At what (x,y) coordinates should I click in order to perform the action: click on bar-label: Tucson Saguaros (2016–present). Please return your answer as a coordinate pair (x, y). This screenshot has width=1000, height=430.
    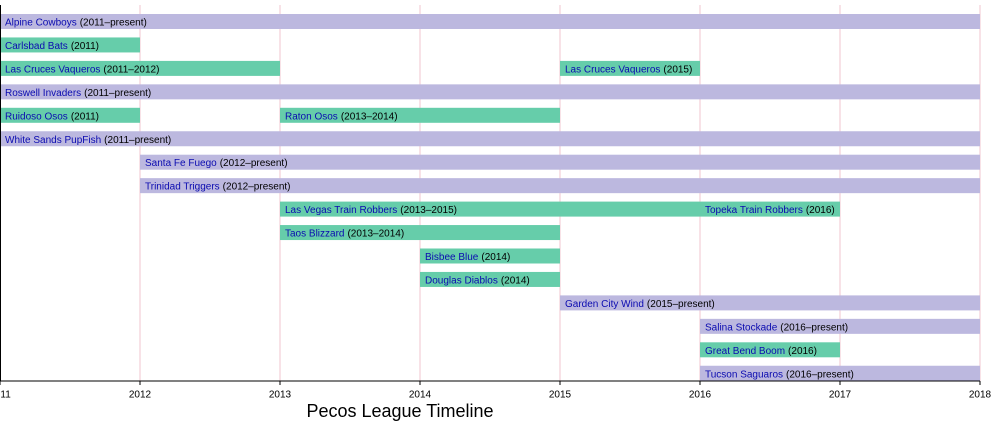
    Looking at the image, I should click on (779, 374).